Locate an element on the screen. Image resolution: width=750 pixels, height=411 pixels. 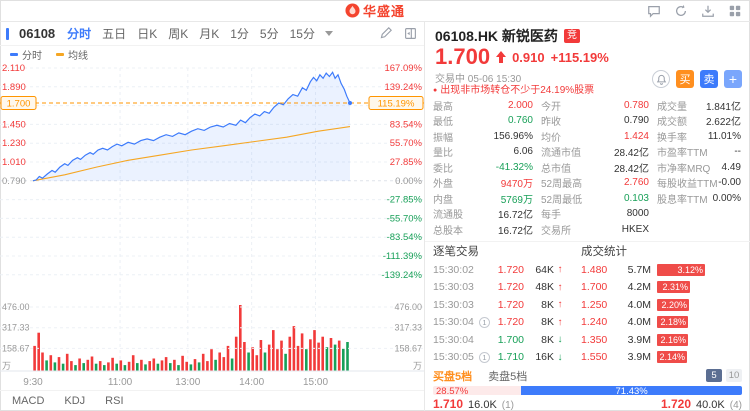
period-tab-五日: 五日 is located at coordinates (114, 34).